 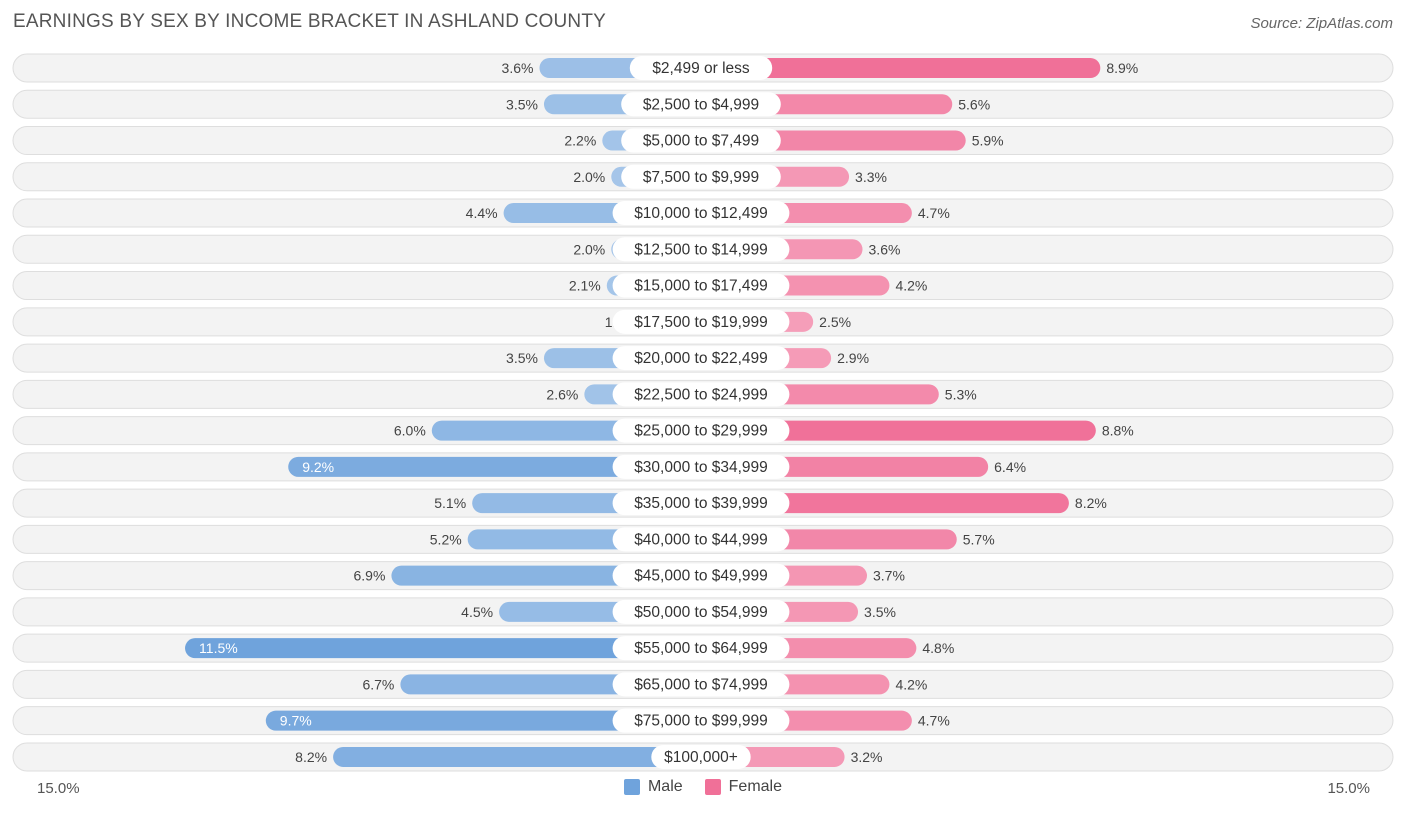 I want to click on value-label-female: 6.4%, so click(x=1010, y=467).